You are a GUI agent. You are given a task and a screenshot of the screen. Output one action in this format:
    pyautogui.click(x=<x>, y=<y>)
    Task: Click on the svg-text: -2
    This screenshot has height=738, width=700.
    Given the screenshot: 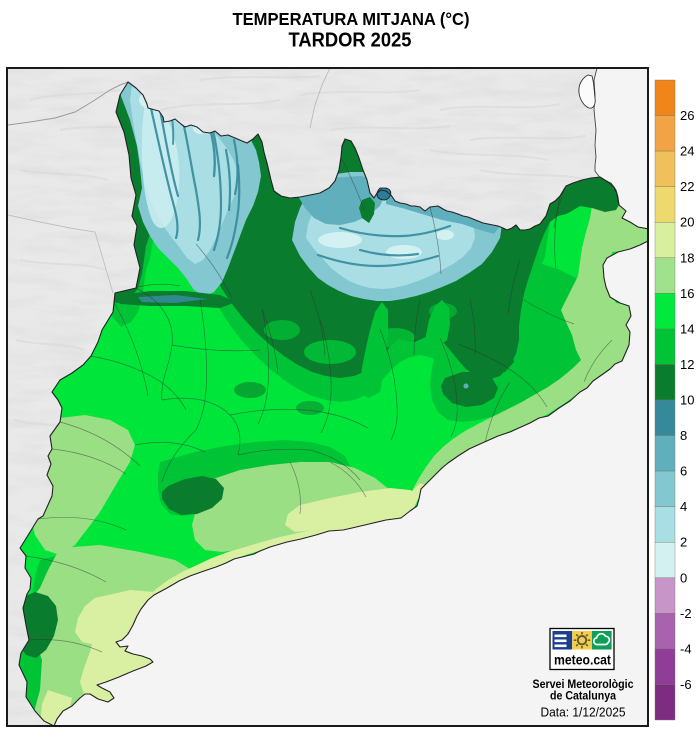 What is the action you would take?
    pyautogui.click(x=686, y=613)
    